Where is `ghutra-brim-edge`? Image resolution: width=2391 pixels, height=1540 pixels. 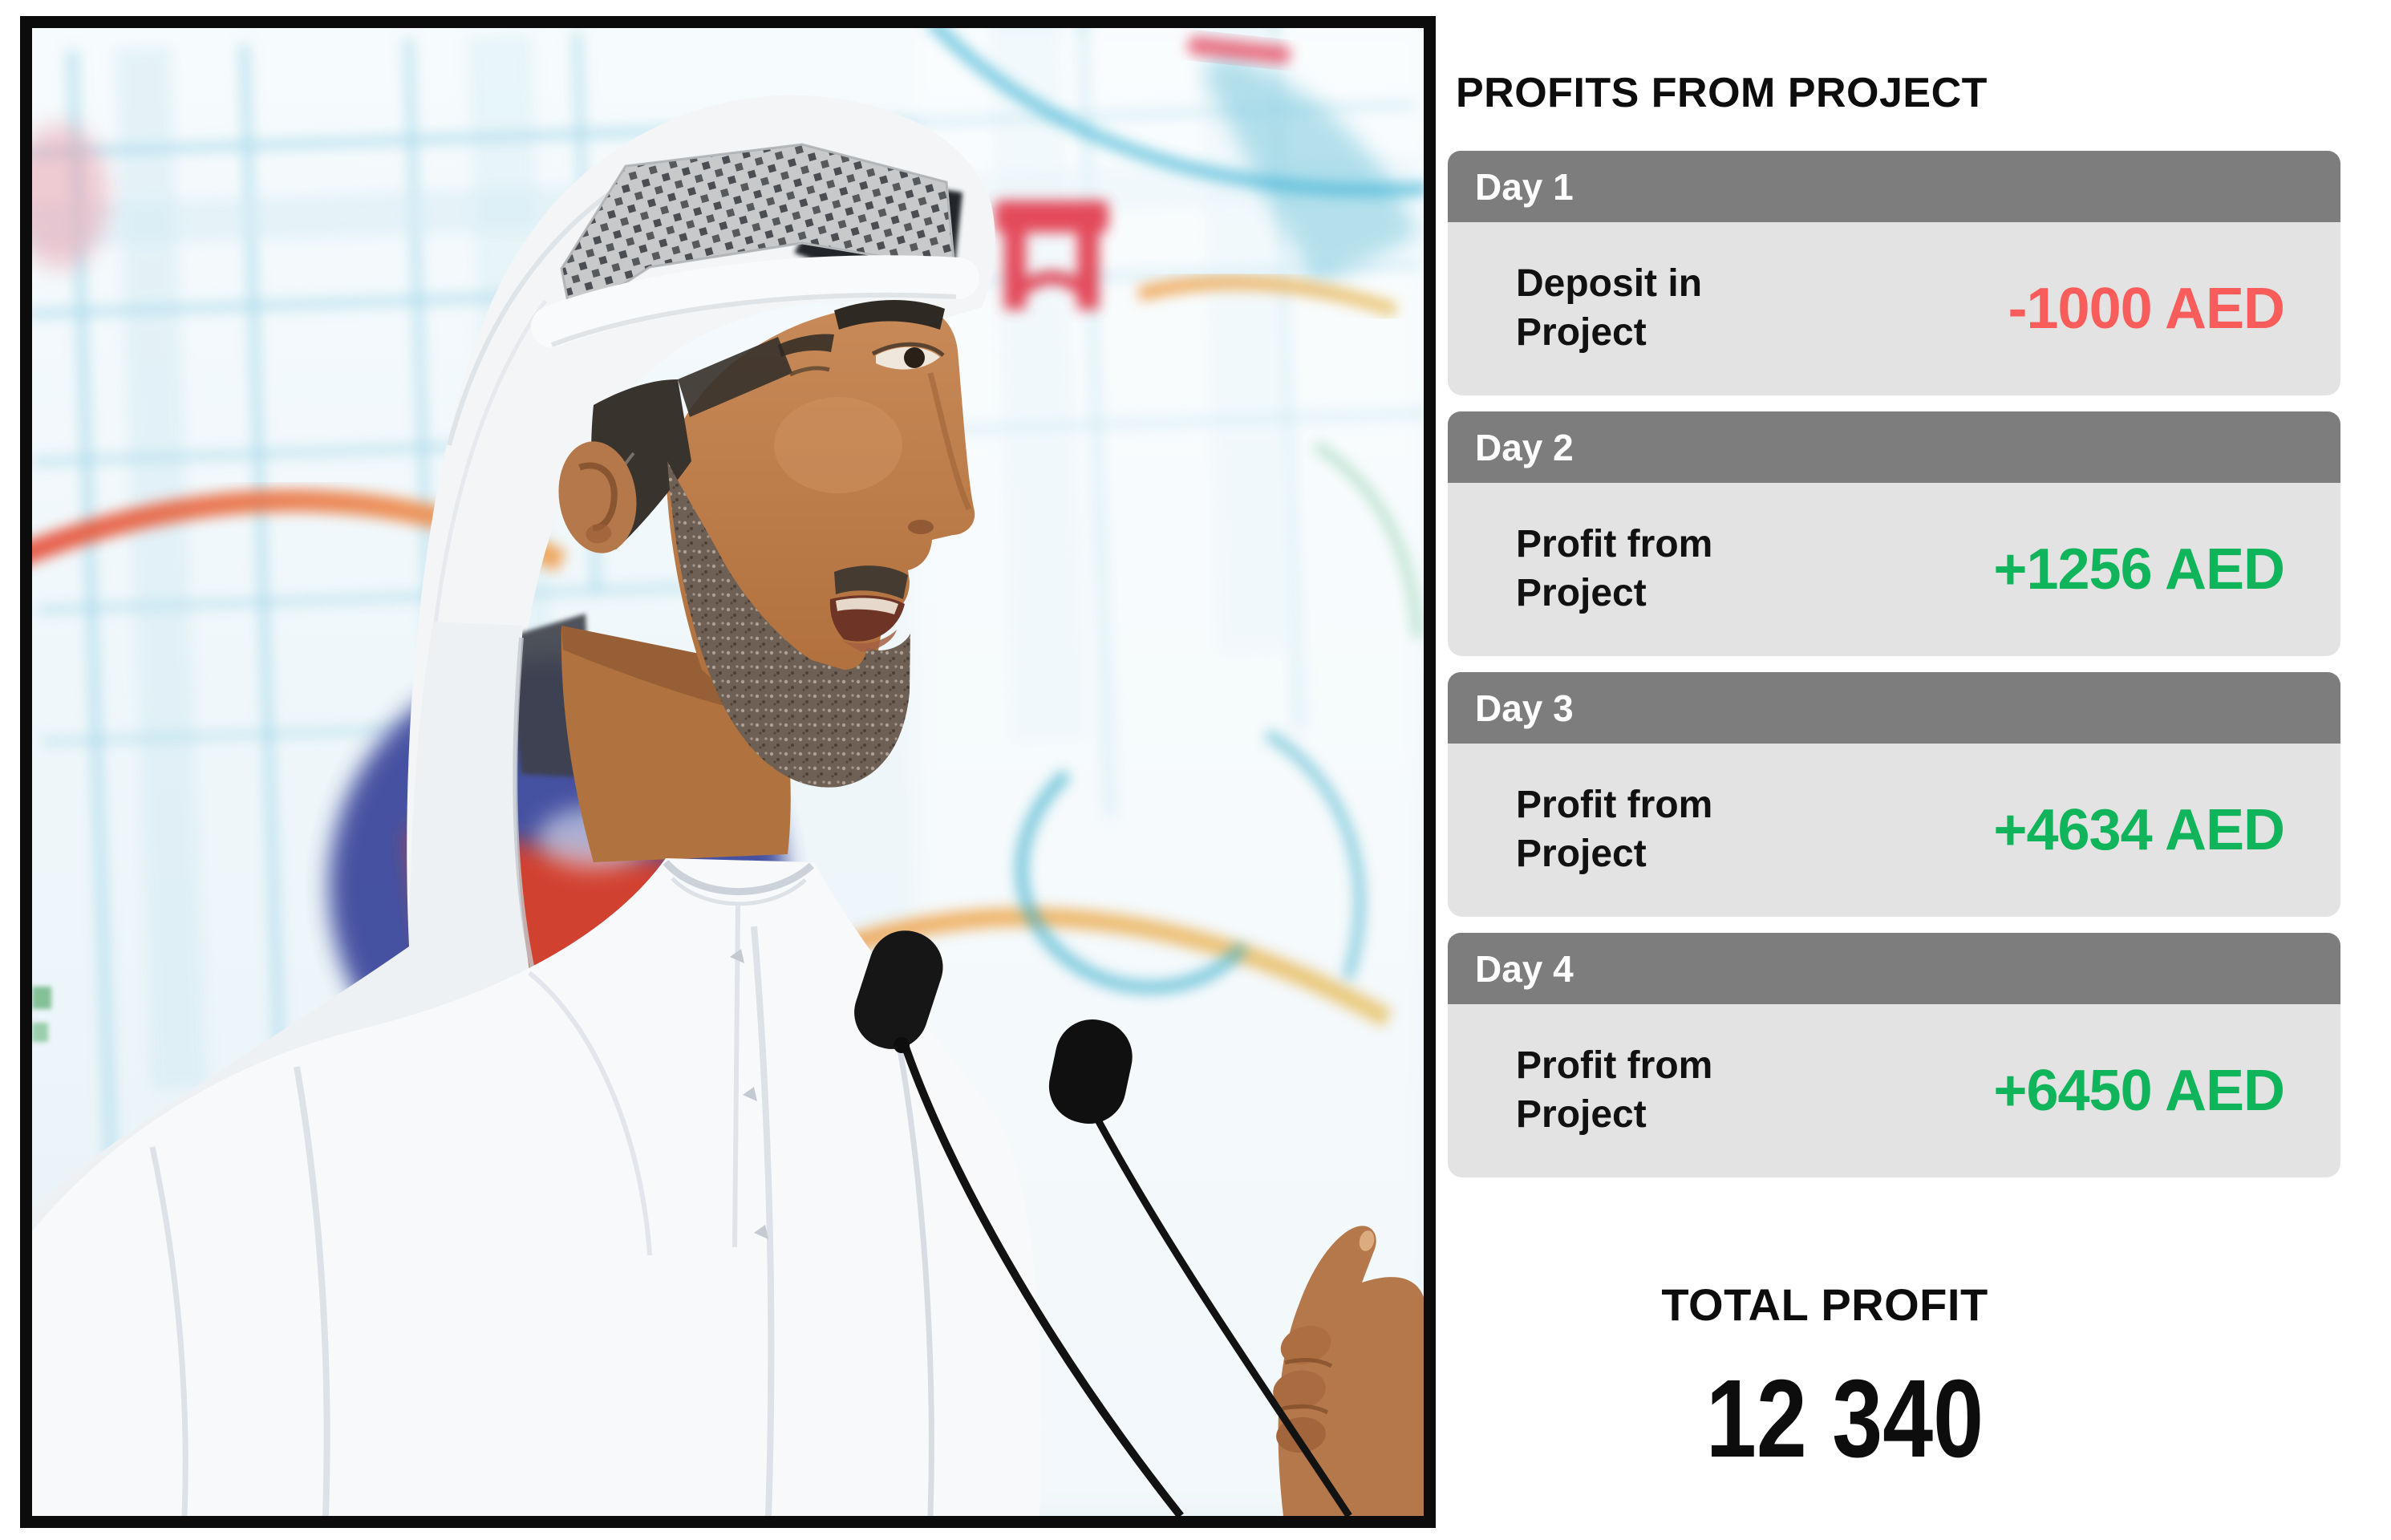
ghutra-brim-edge is located at coordinates (753, 319).